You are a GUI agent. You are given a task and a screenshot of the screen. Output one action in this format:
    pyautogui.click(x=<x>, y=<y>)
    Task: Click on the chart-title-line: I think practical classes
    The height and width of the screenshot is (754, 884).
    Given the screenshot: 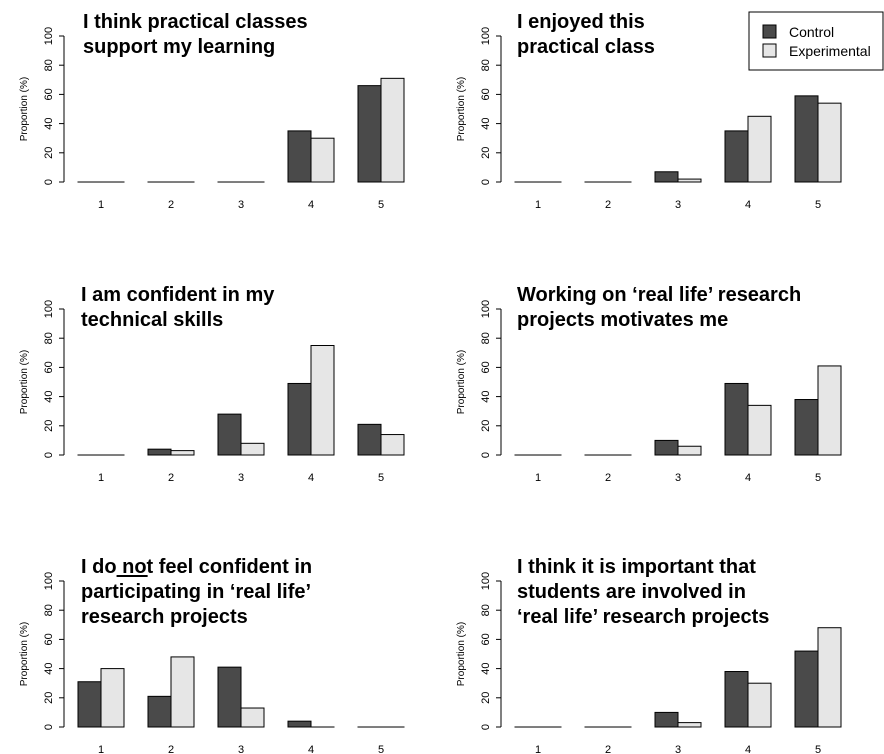 What is the action you would take?
    pyautogui.click(x=195, y=22)
    